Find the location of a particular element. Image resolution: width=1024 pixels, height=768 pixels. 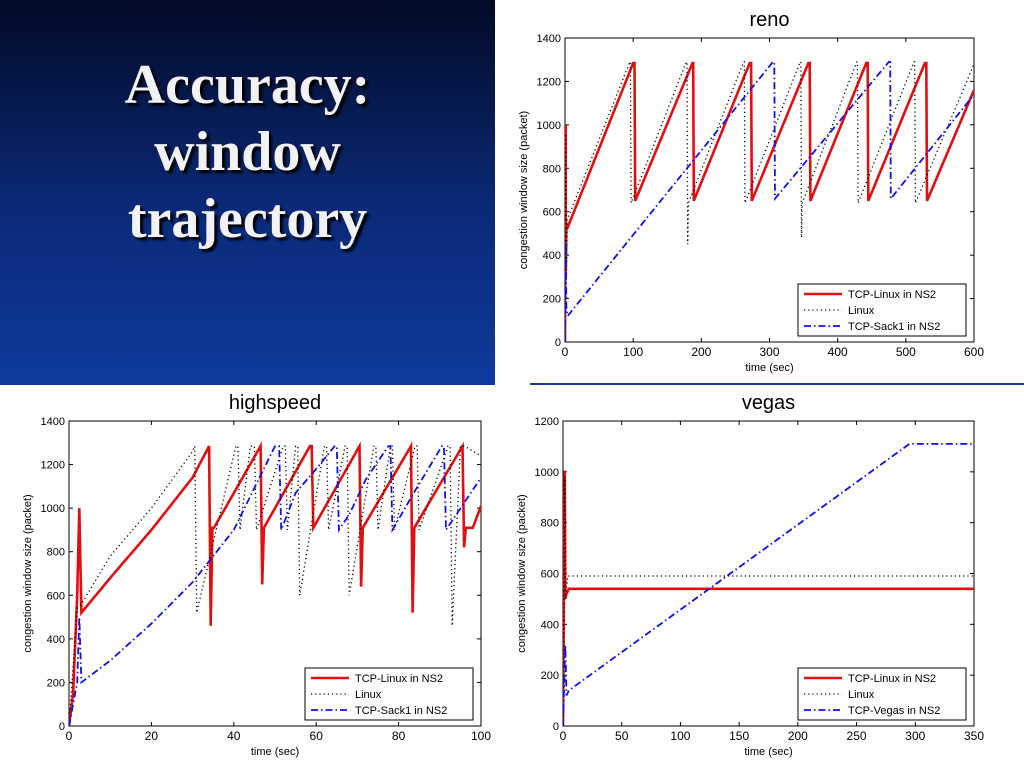

x-tick-label: 500 is located at coordinates (906, 352).